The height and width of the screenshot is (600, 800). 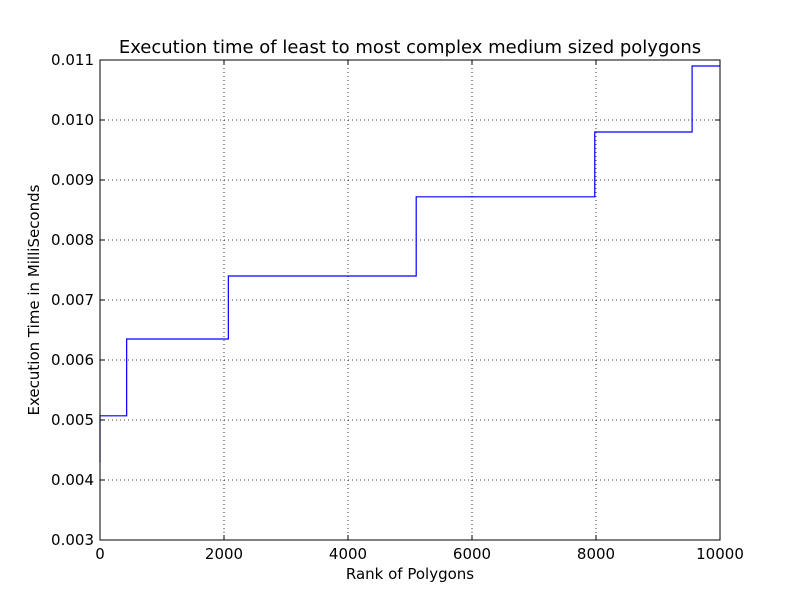 What do you see at coordinates (472, 554) in the screenshot?
I see `x-tick-label: 6000` at bounding box center [472, 554].